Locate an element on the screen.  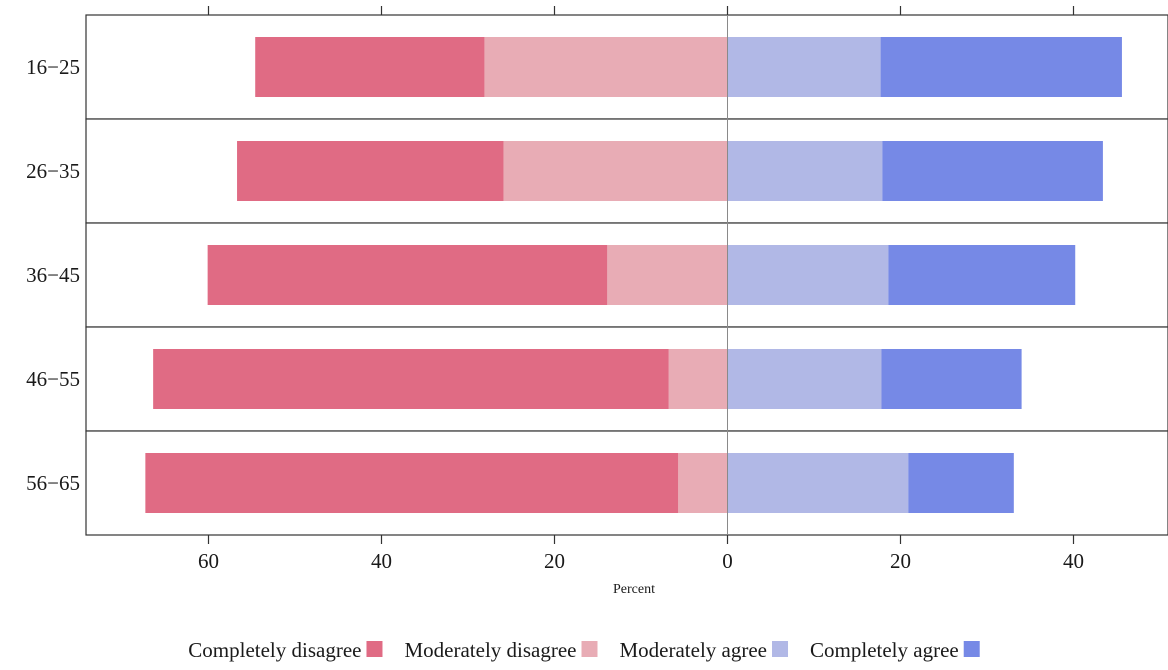
y-tick-label: 16−25 is located at coordinates (53, 67).